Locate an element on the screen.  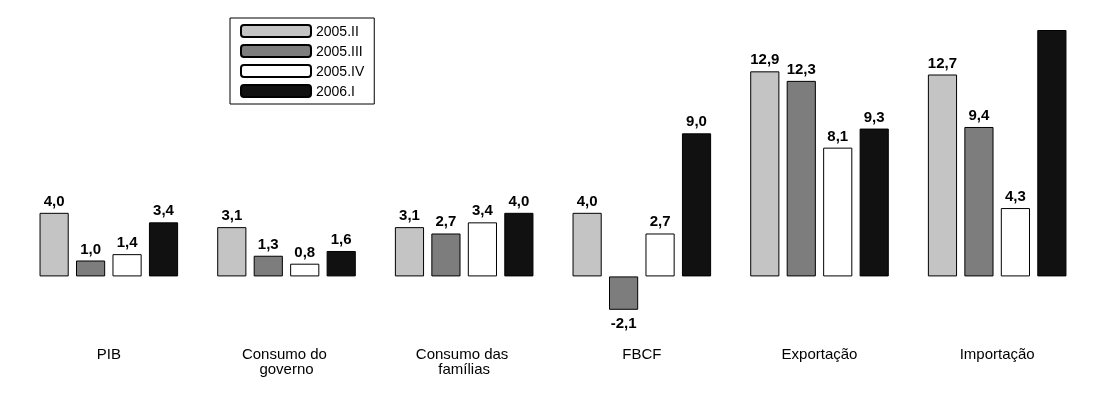
x-tick-label: Exportação is located at coordinates (819, 353).